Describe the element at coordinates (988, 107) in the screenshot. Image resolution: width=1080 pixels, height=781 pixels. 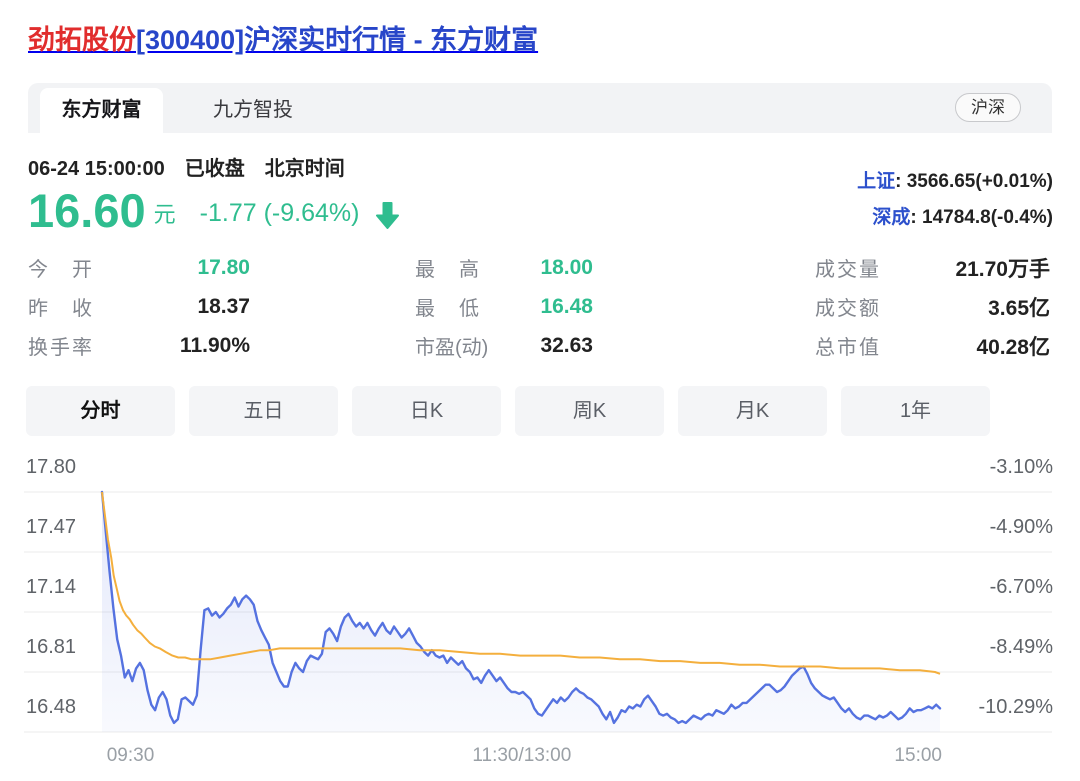
I see `market-badge: 沪深` at that location.